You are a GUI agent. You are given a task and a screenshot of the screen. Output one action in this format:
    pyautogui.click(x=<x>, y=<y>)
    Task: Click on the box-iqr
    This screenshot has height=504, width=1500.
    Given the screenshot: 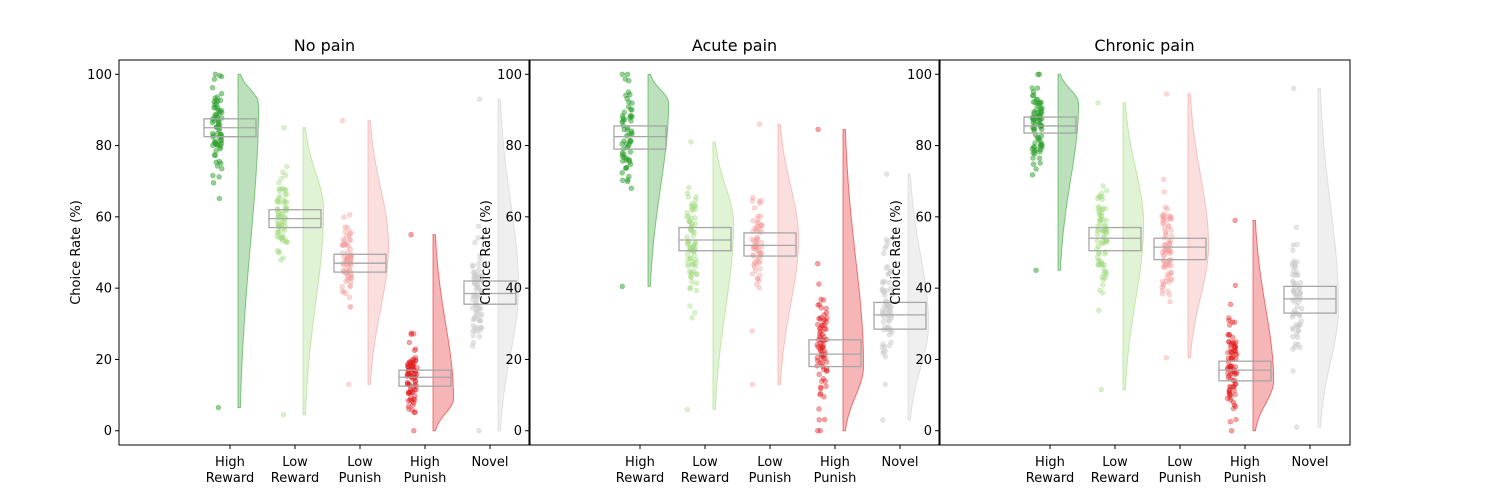 What is the action you would take?
    pyautogui.click(x=900, y=315)
    